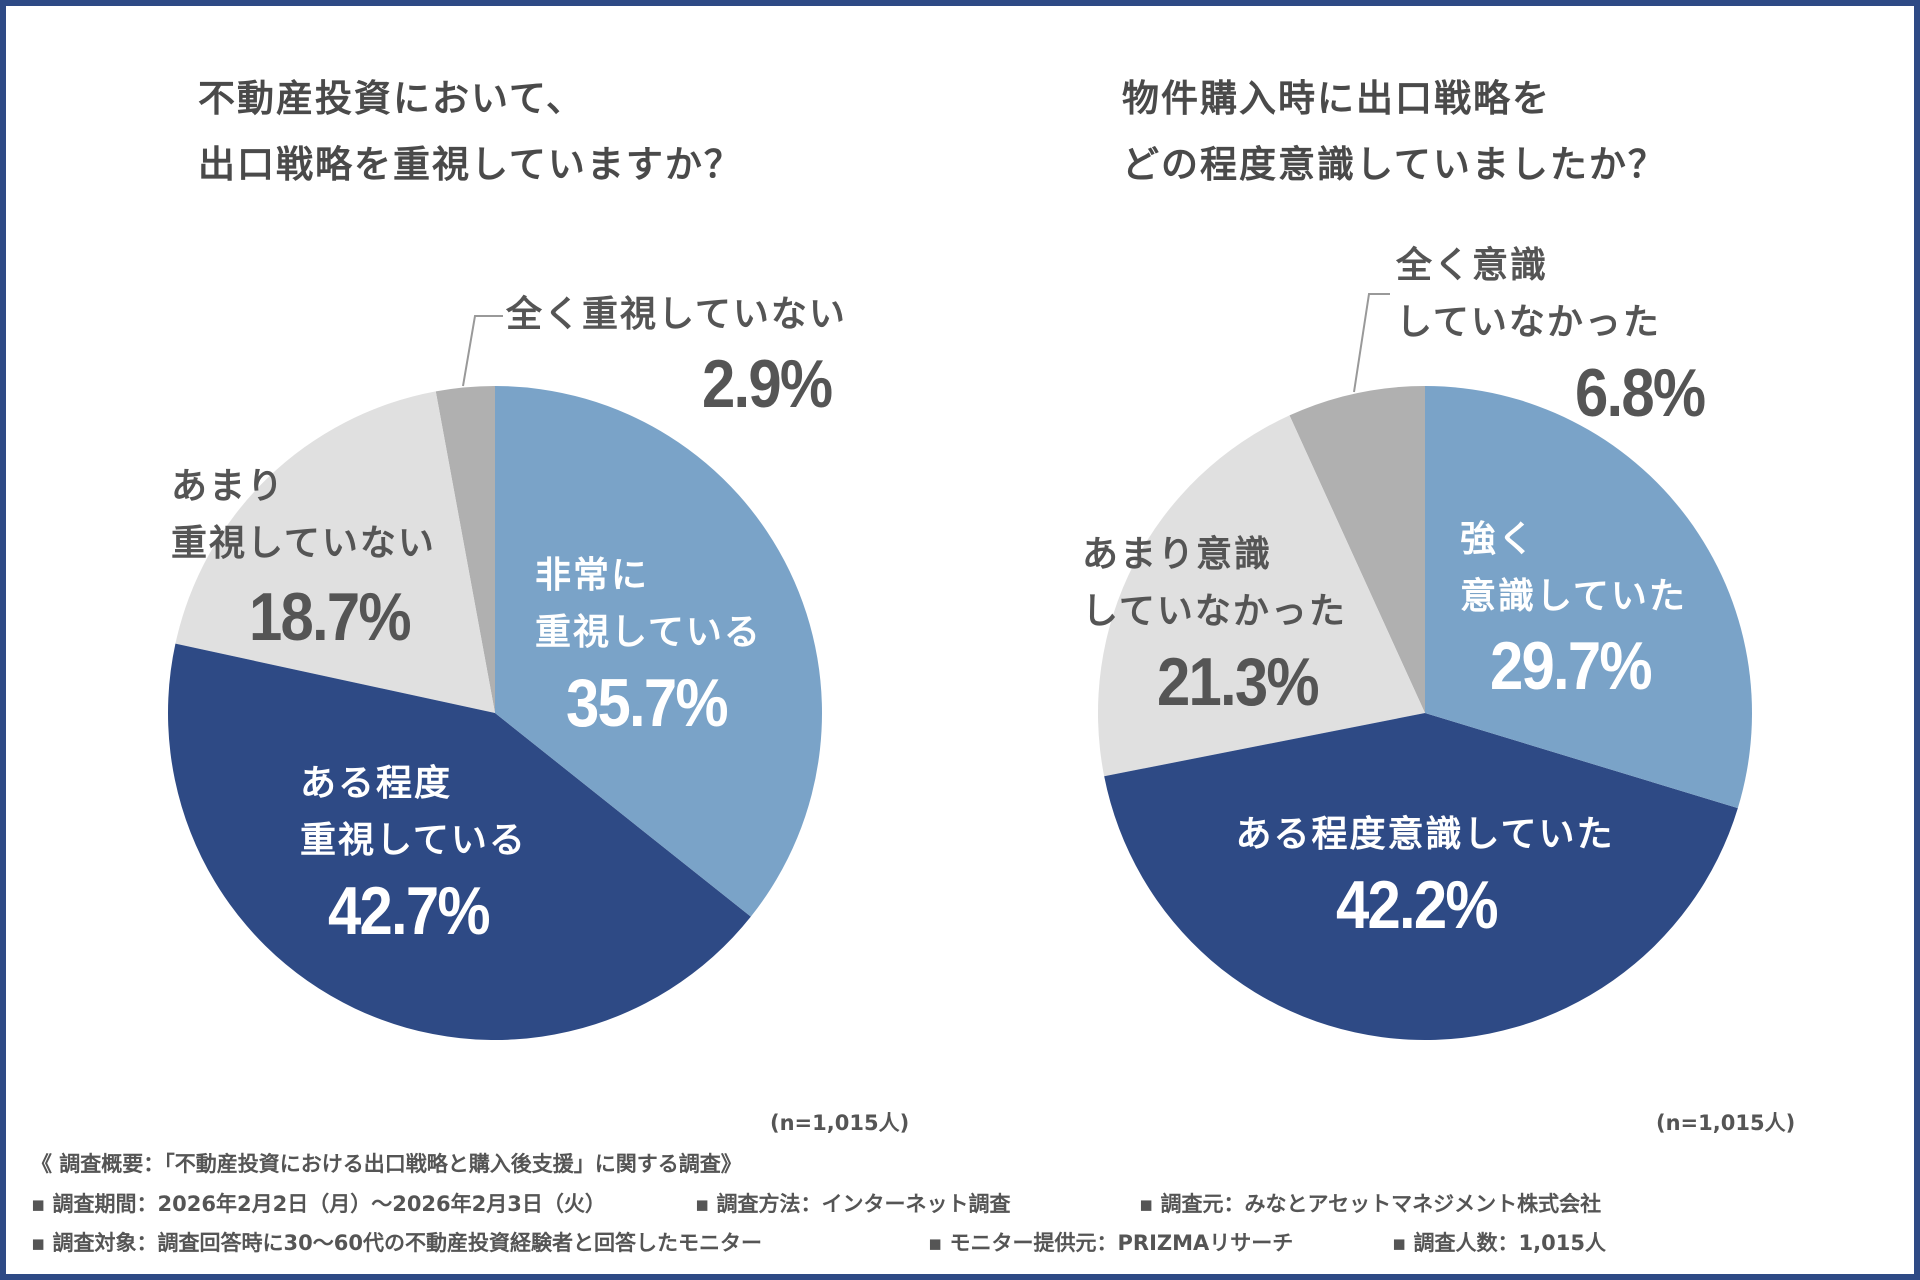 The image size is (1920, 1280). What do you see at coordinates (1214, 611) in the screenshot?
I see `c2-label-little-l2: していなかった` at bounding box center [1214, 611].